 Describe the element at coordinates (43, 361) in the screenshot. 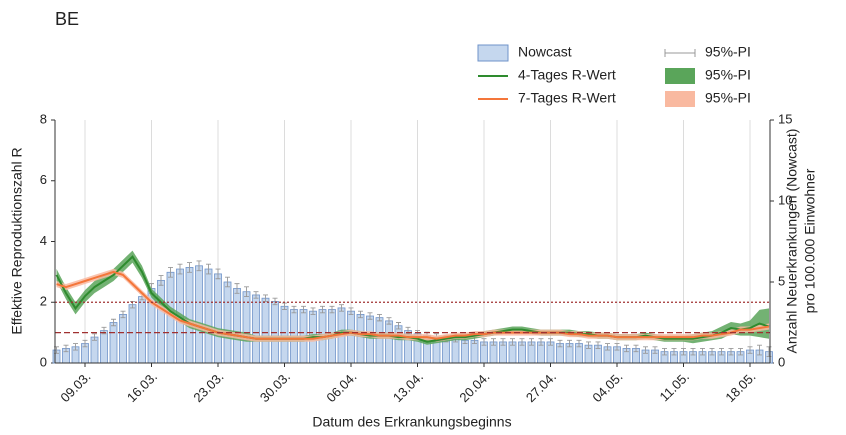

I see `y-tick-label: 0` at that location.